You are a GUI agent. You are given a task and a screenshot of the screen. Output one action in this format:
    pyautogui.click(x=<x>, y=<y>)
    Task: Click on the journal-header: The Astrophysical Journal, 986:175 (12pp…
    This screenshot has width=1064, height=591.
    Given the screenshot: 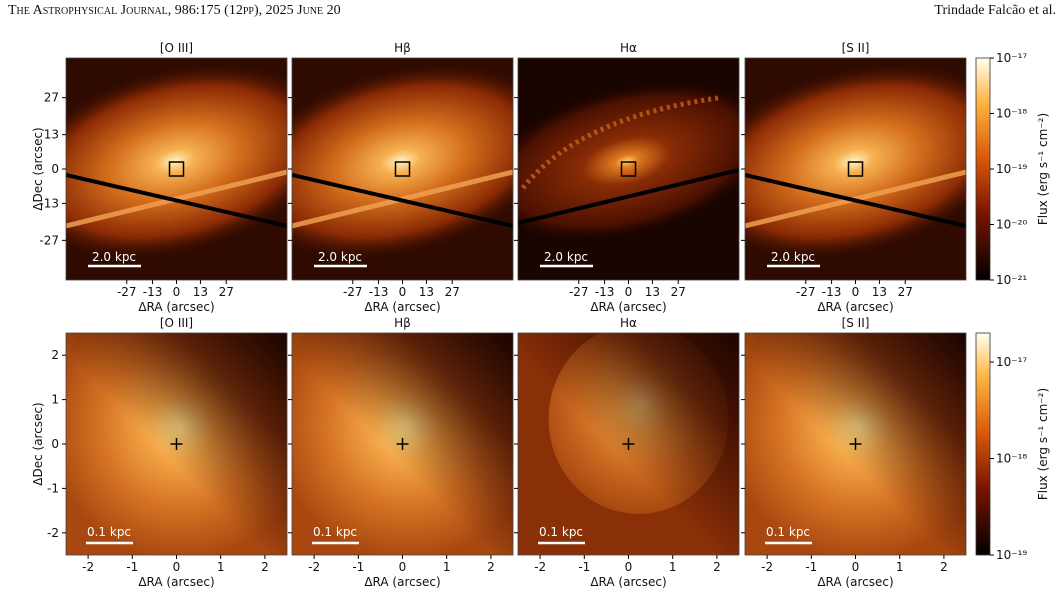 What is the action you would take?
    pyautogui.click(x=174, y=10)
    